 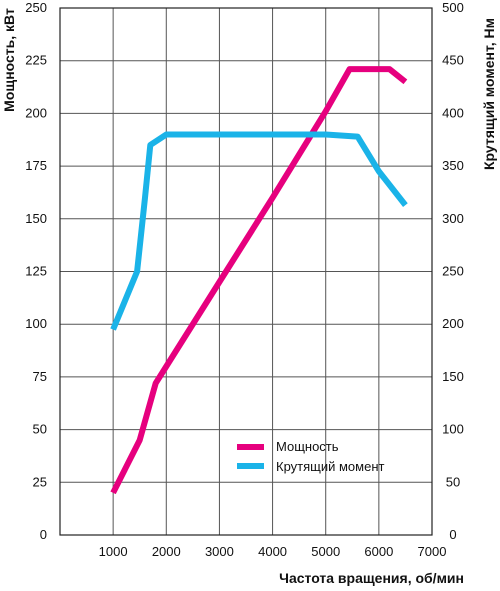 I want to click on y-left-tick-label: 0, so click(x=43, y=534).